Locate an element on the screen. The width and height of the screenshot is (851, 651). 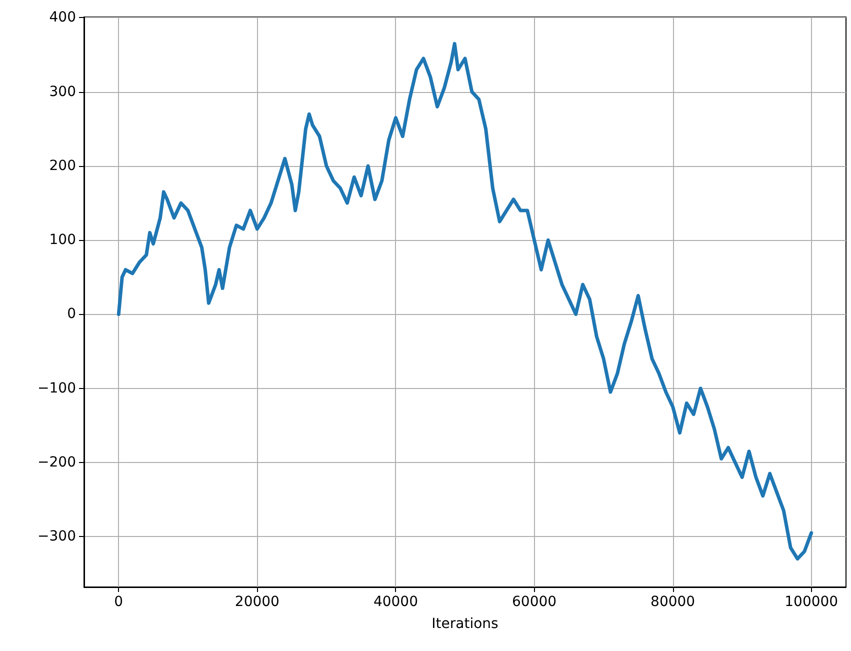
y-tick-label: 200 is located at coordinates (62, 166).